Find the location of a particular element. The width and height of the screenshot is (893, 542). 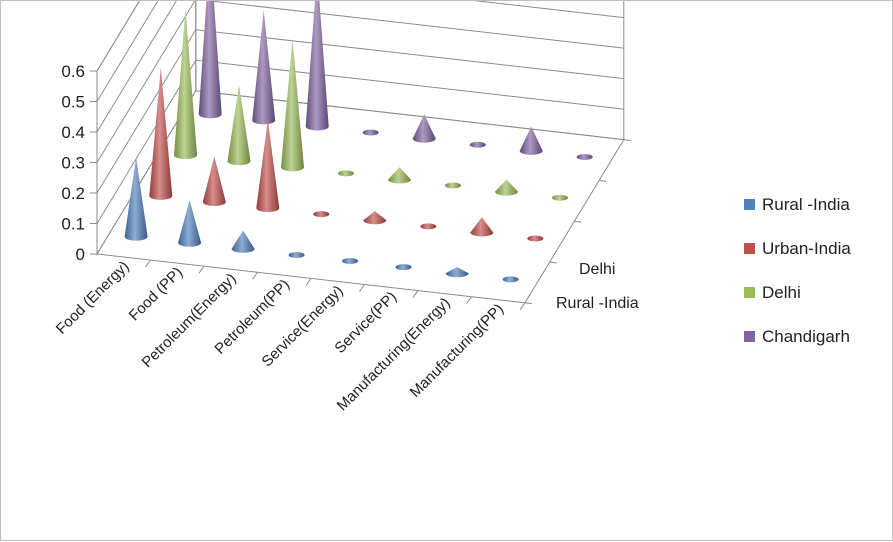

legend-item: Urban-India is located at coordinates (797, 248).